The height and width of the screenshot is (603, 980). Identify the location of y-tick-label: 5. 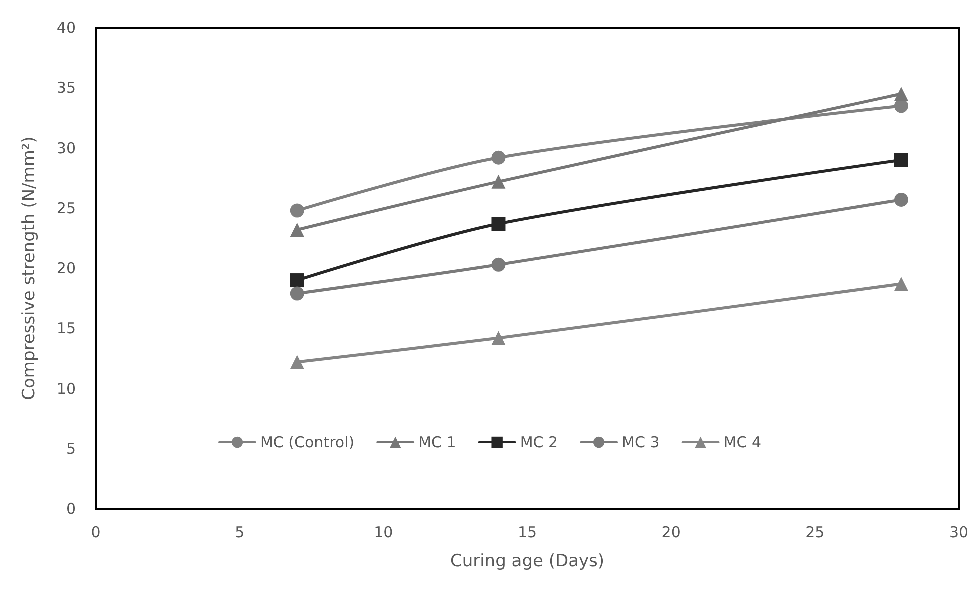
(71, 449).